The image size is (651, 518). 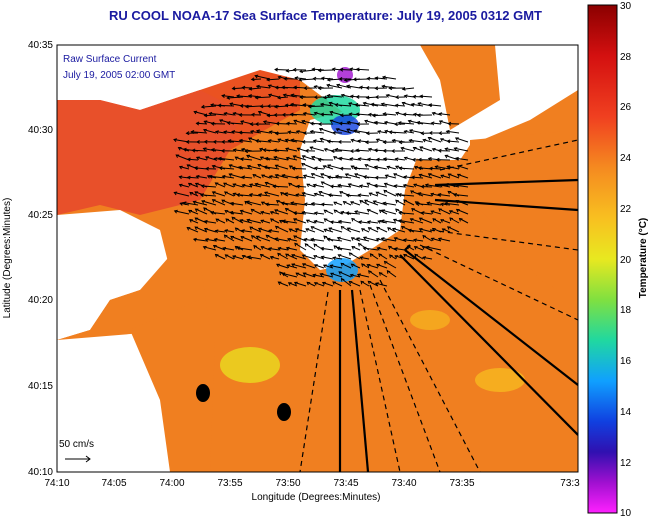 What do you see at coordinates (113, 275) in the screenshot?
I see `land-west` at bounding box center [113, 275].